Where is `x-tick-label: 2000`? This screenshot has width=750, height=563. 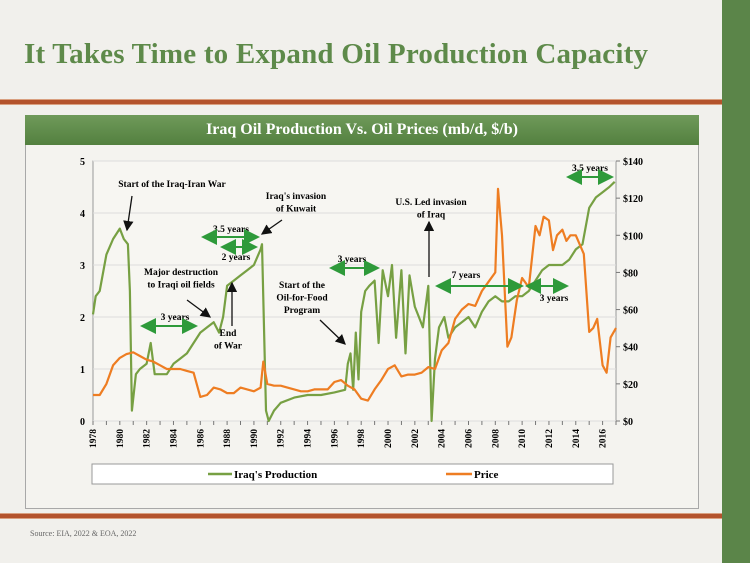
x-tick-label: 2000 is located at coordinates (389, 438).